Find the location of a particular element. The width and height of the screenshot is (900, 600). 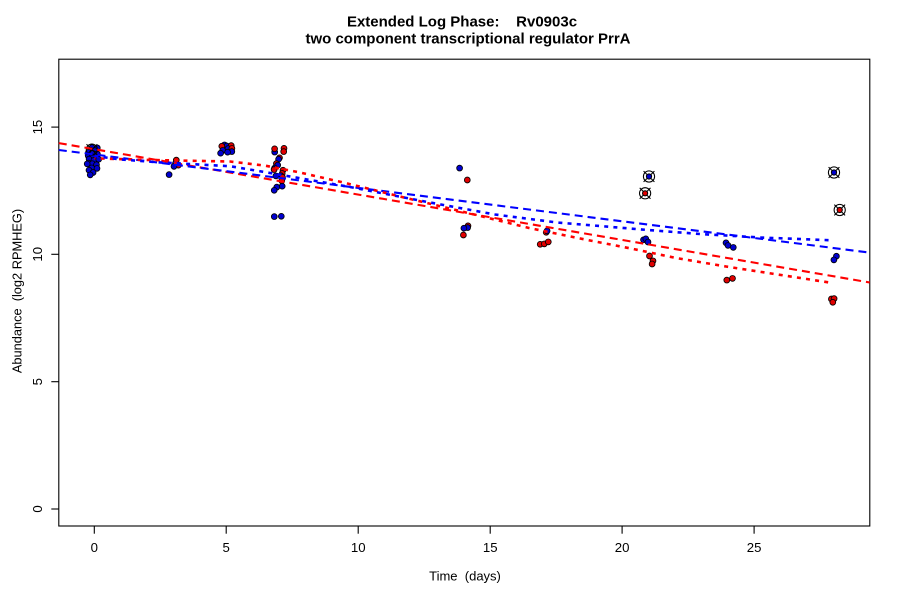

svg-text: Time (days) is located at coordinates (465, 576).